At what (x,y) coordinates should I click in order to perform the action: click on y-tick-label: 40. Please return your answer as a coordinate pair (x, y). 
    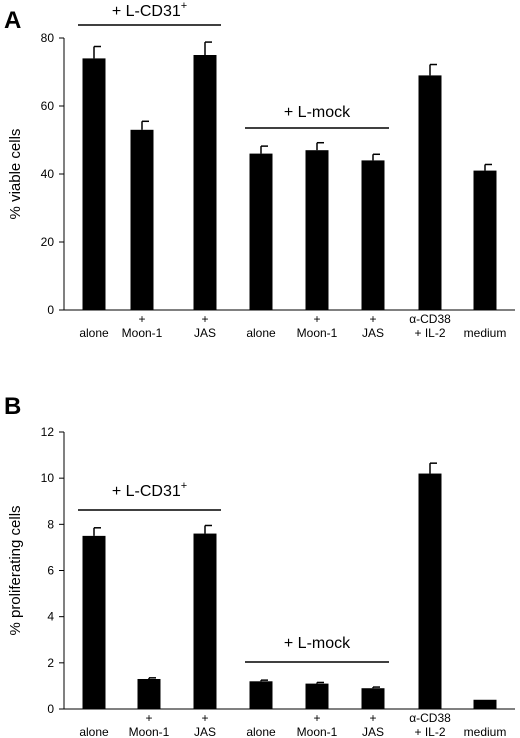
    Looking at the image, I should click on (48, 174).